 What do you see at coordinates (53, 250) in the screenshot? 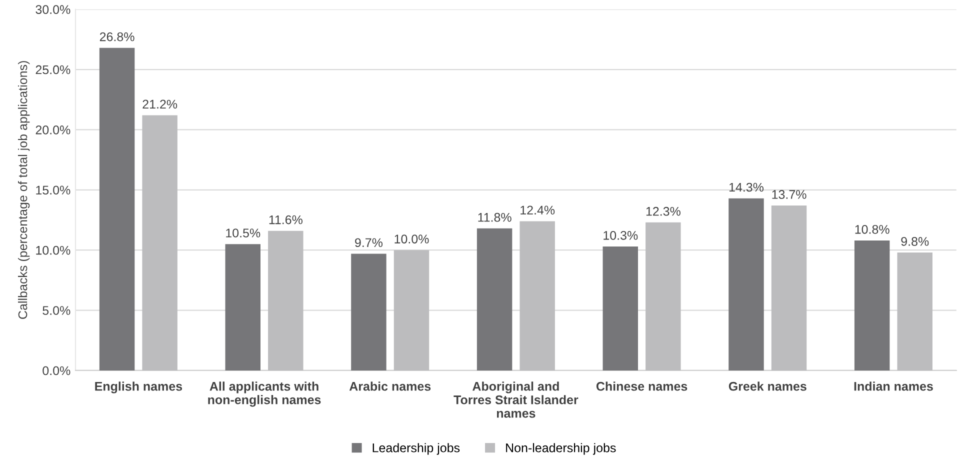
I see `y-tick-label: 10.0%` at bounding box center [53, 250].